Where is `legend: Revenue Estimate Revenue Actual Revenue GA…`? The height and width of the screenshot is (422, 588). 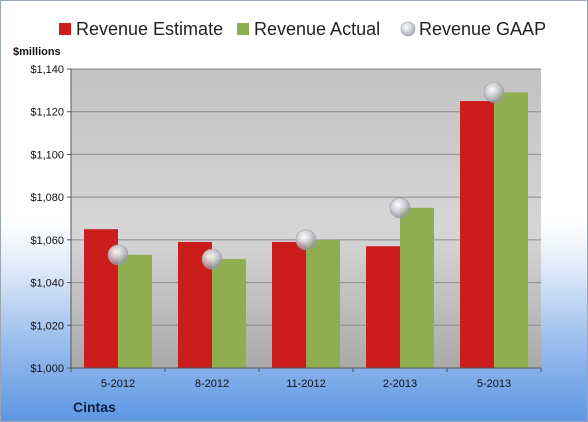
legend: Revenue Estimate Revenue Actual Revenue GA… is located at coordinates (302, 29).